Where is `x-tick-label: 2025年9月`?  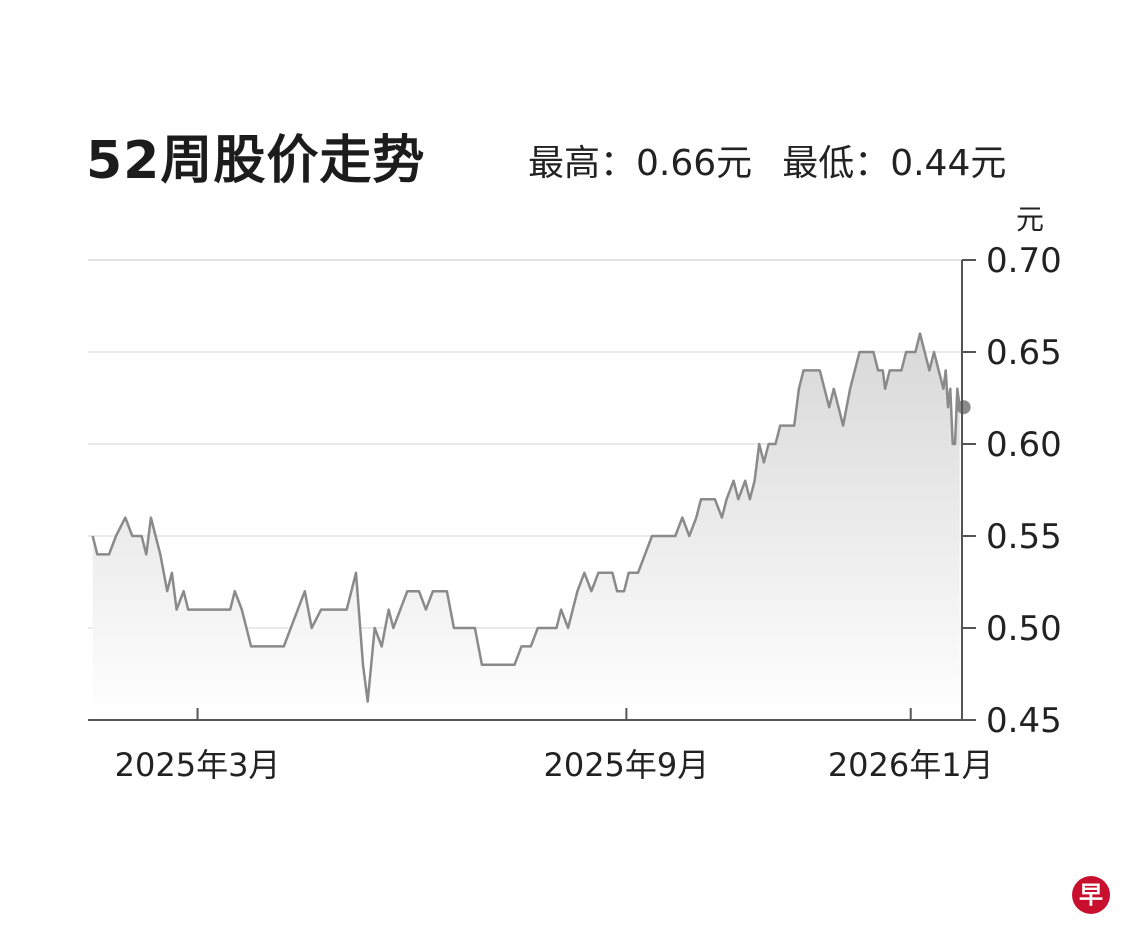 x-tick-label: 2025年9月 is located at coordinates (626, 765).